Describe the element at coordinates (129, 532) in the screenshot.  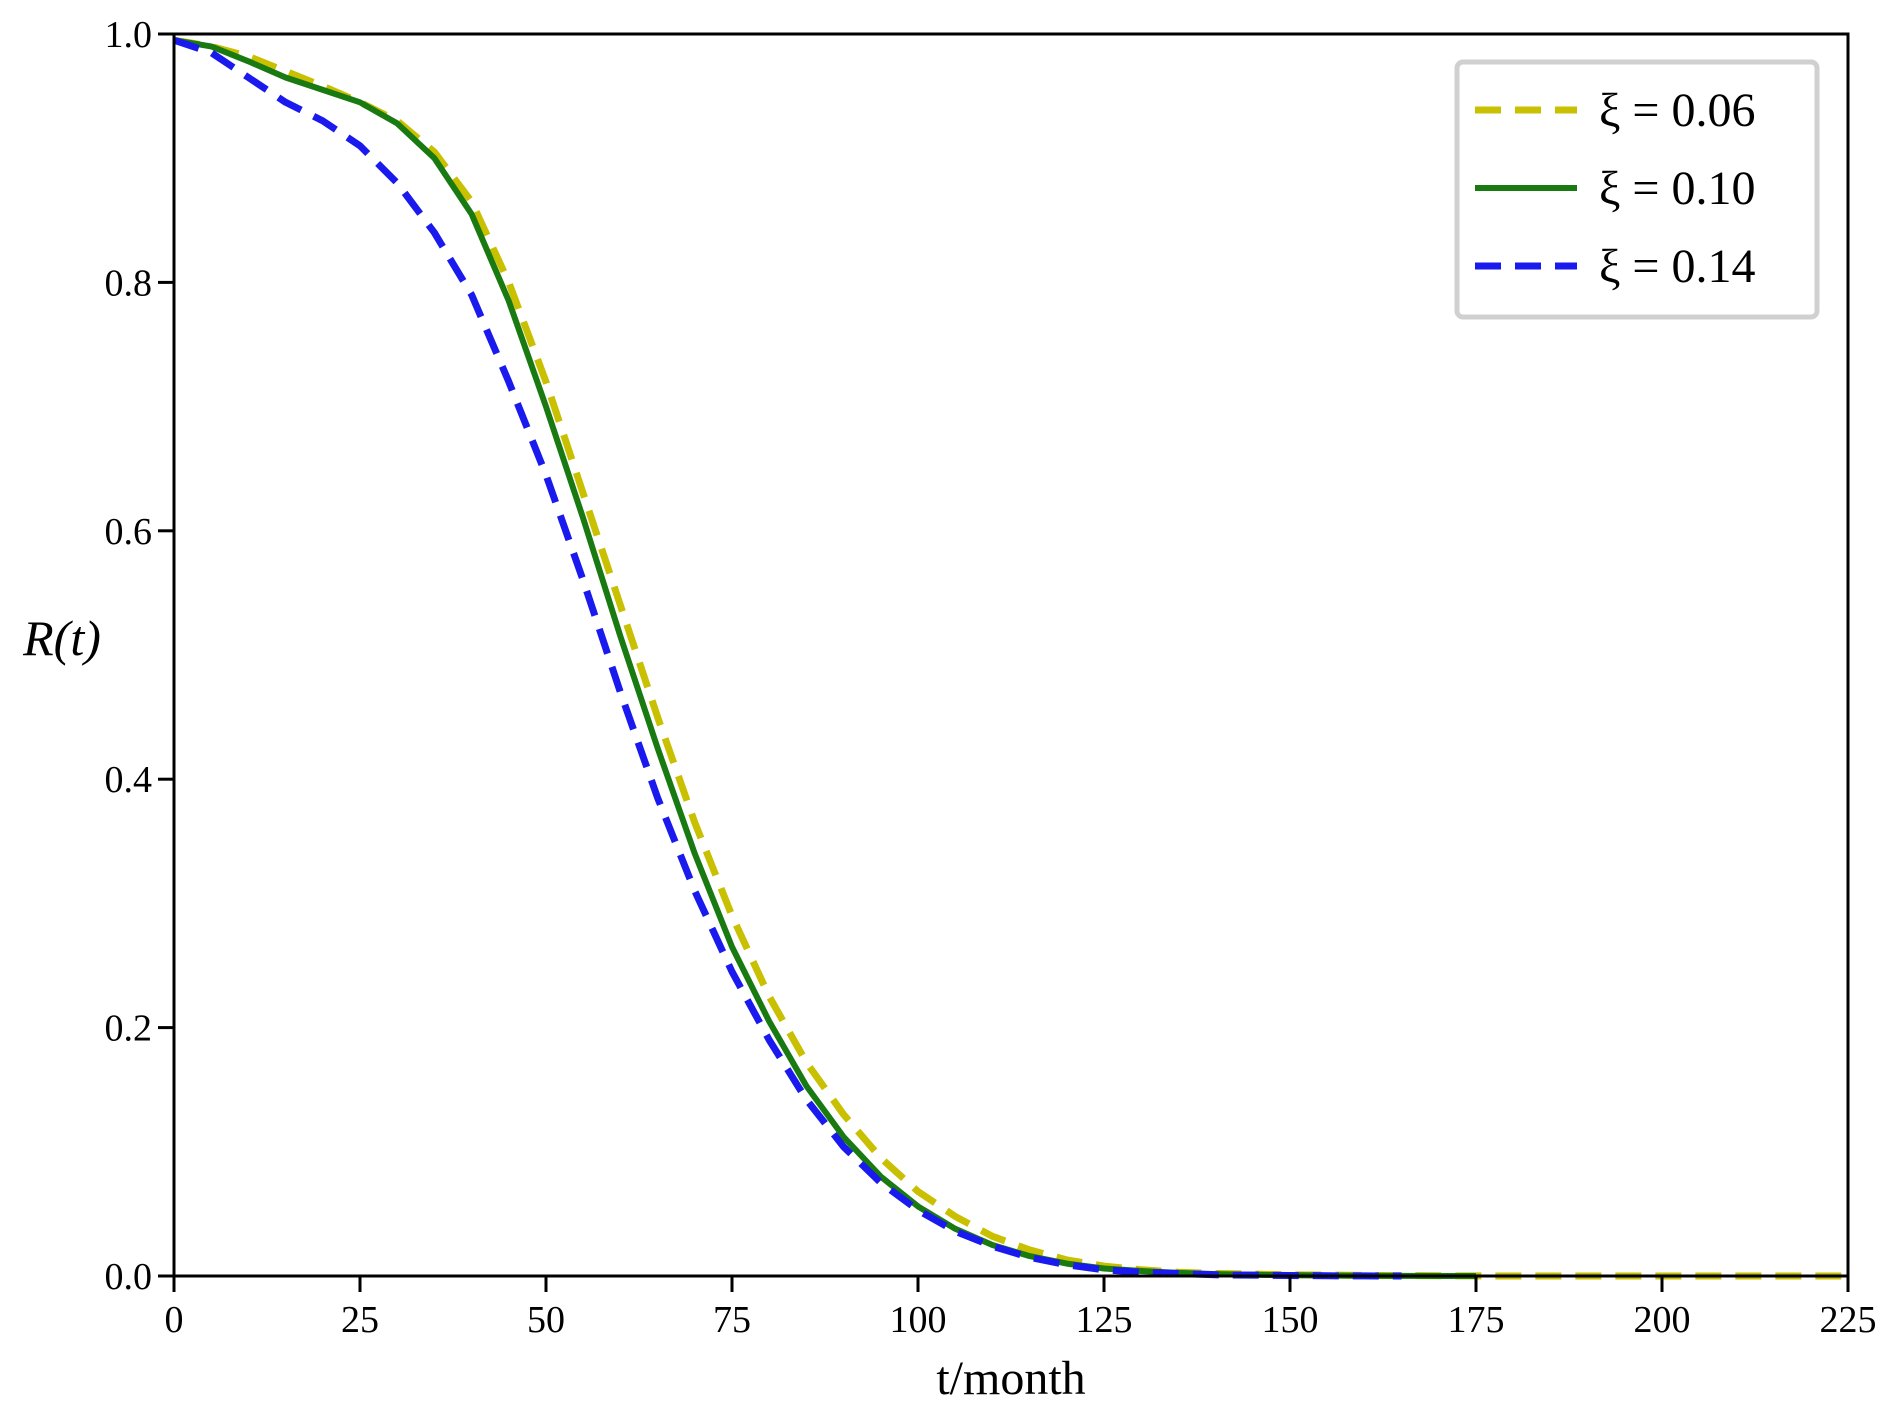
I see `y-tick-label: 0.6` at that location.